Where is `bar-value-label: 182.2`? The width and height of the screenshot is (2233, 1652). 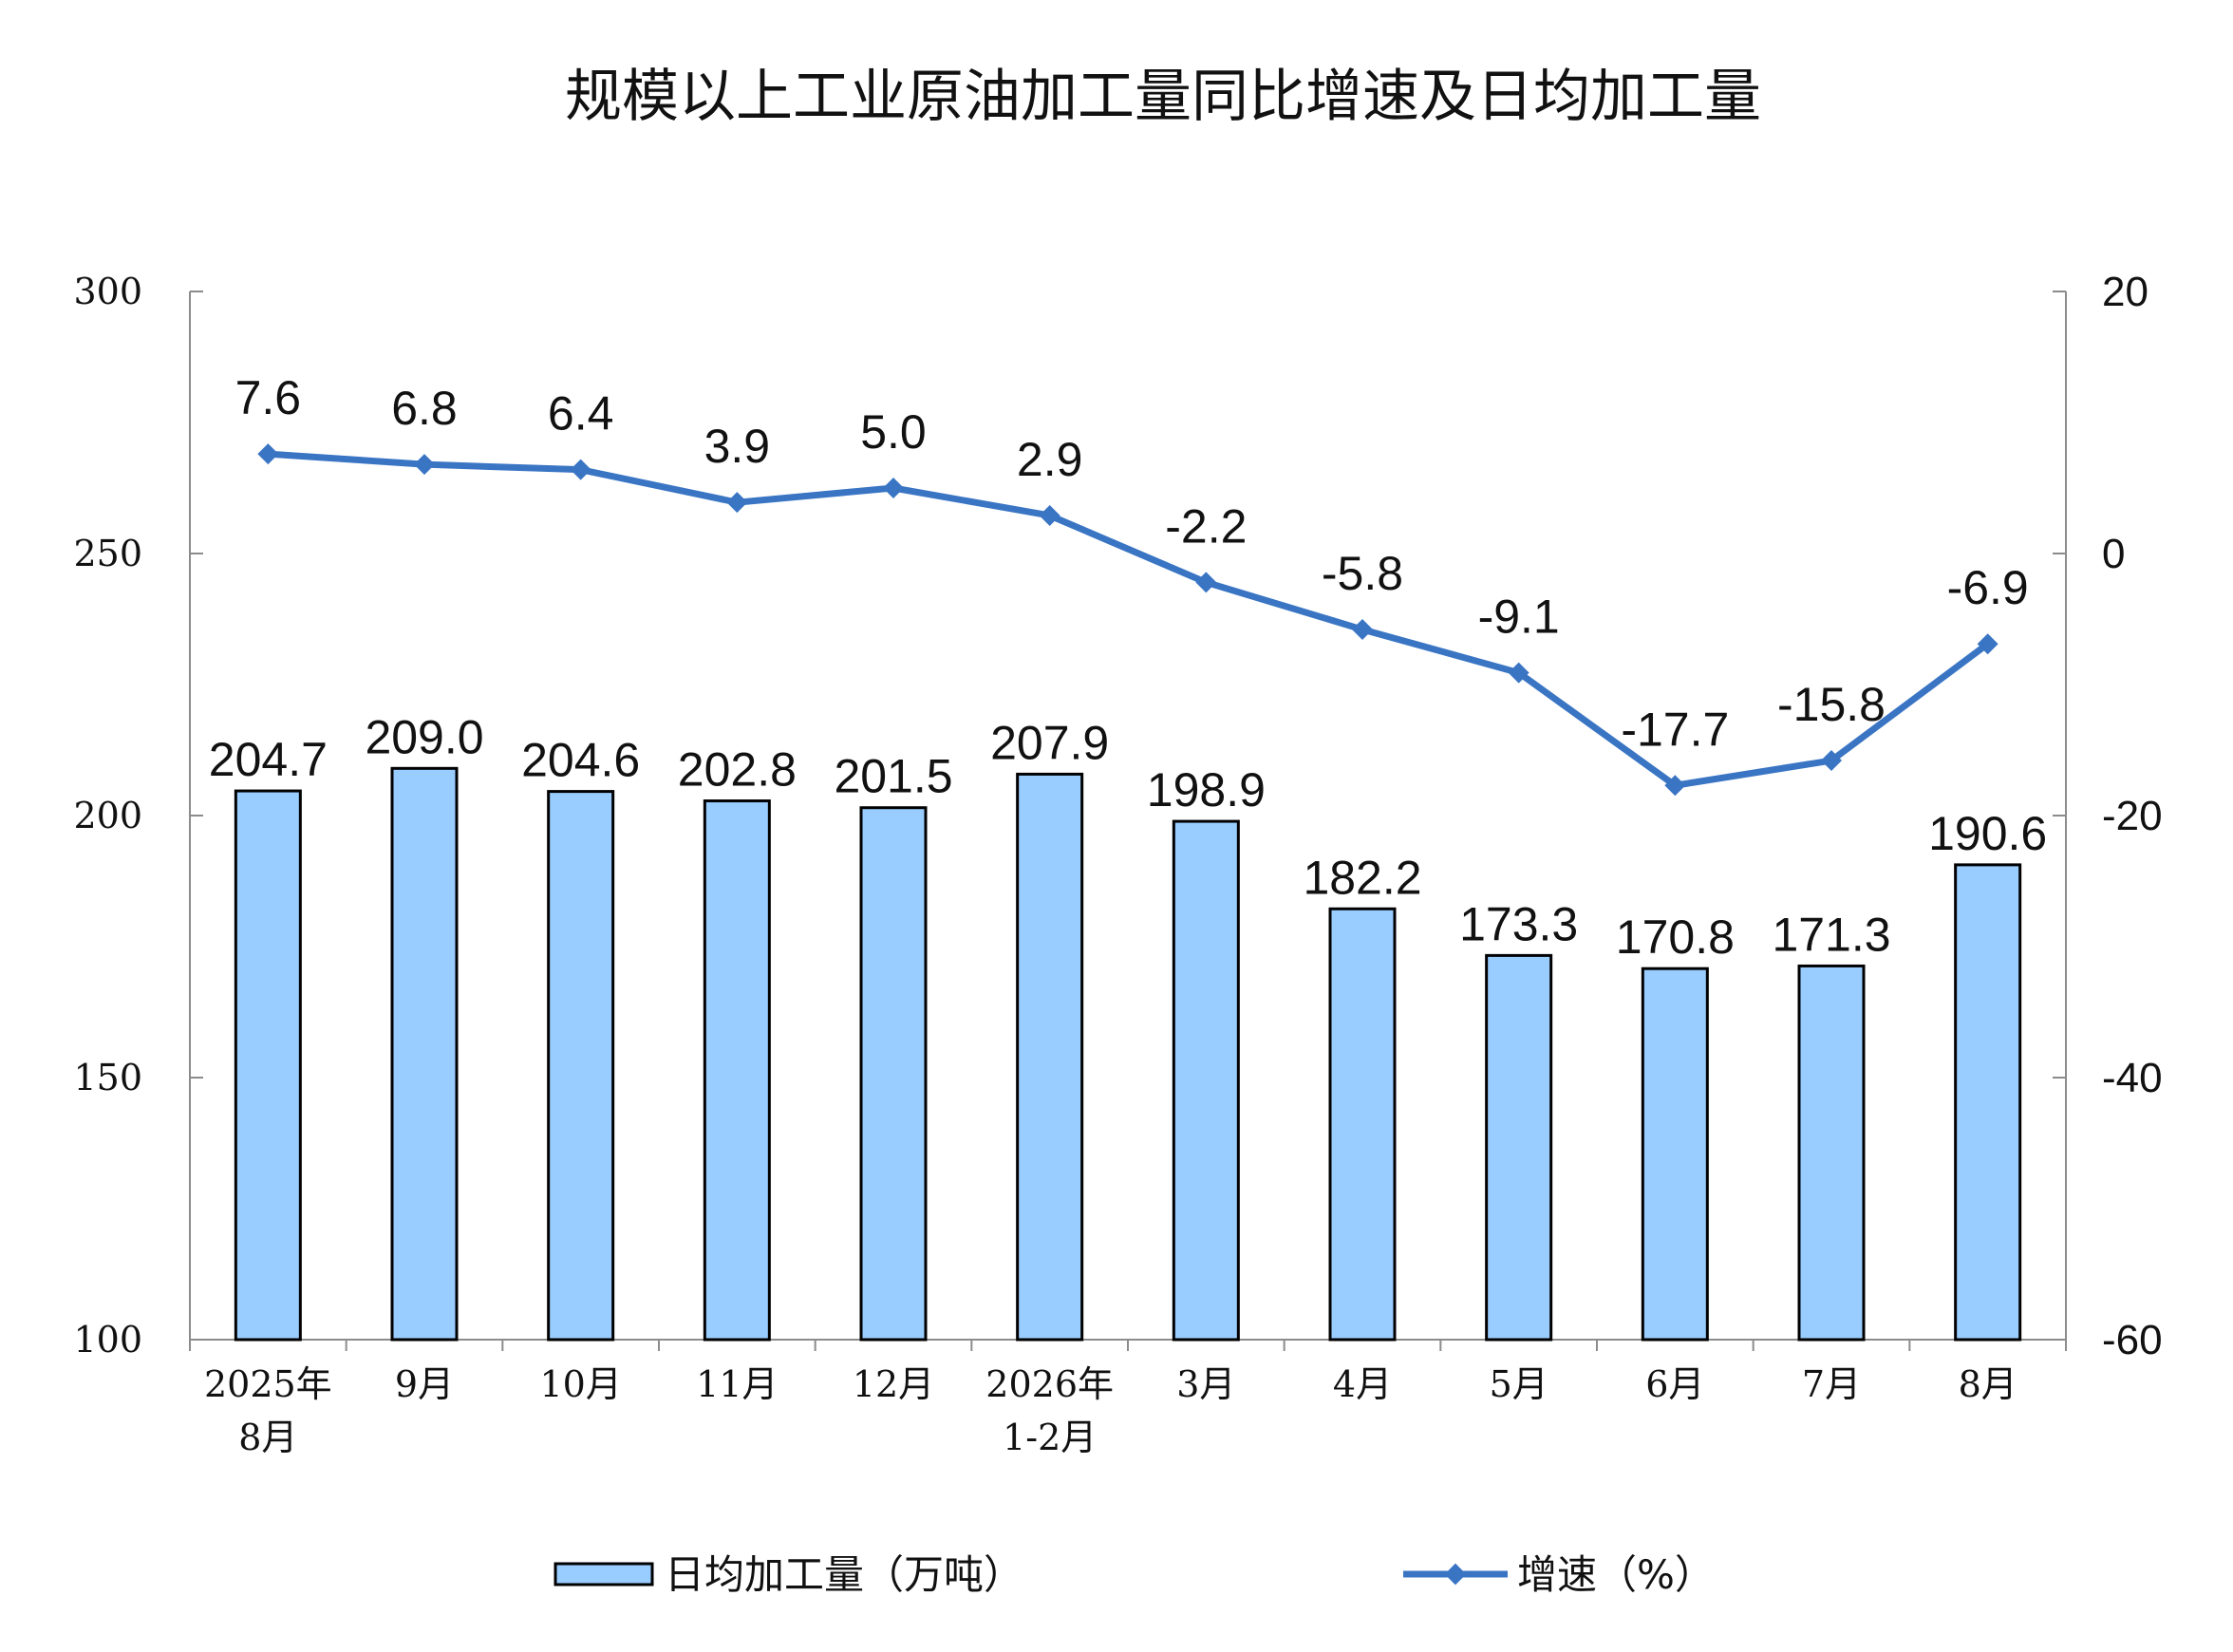
bar-value-label: 182.2 is located at coordinates (1362, 877).